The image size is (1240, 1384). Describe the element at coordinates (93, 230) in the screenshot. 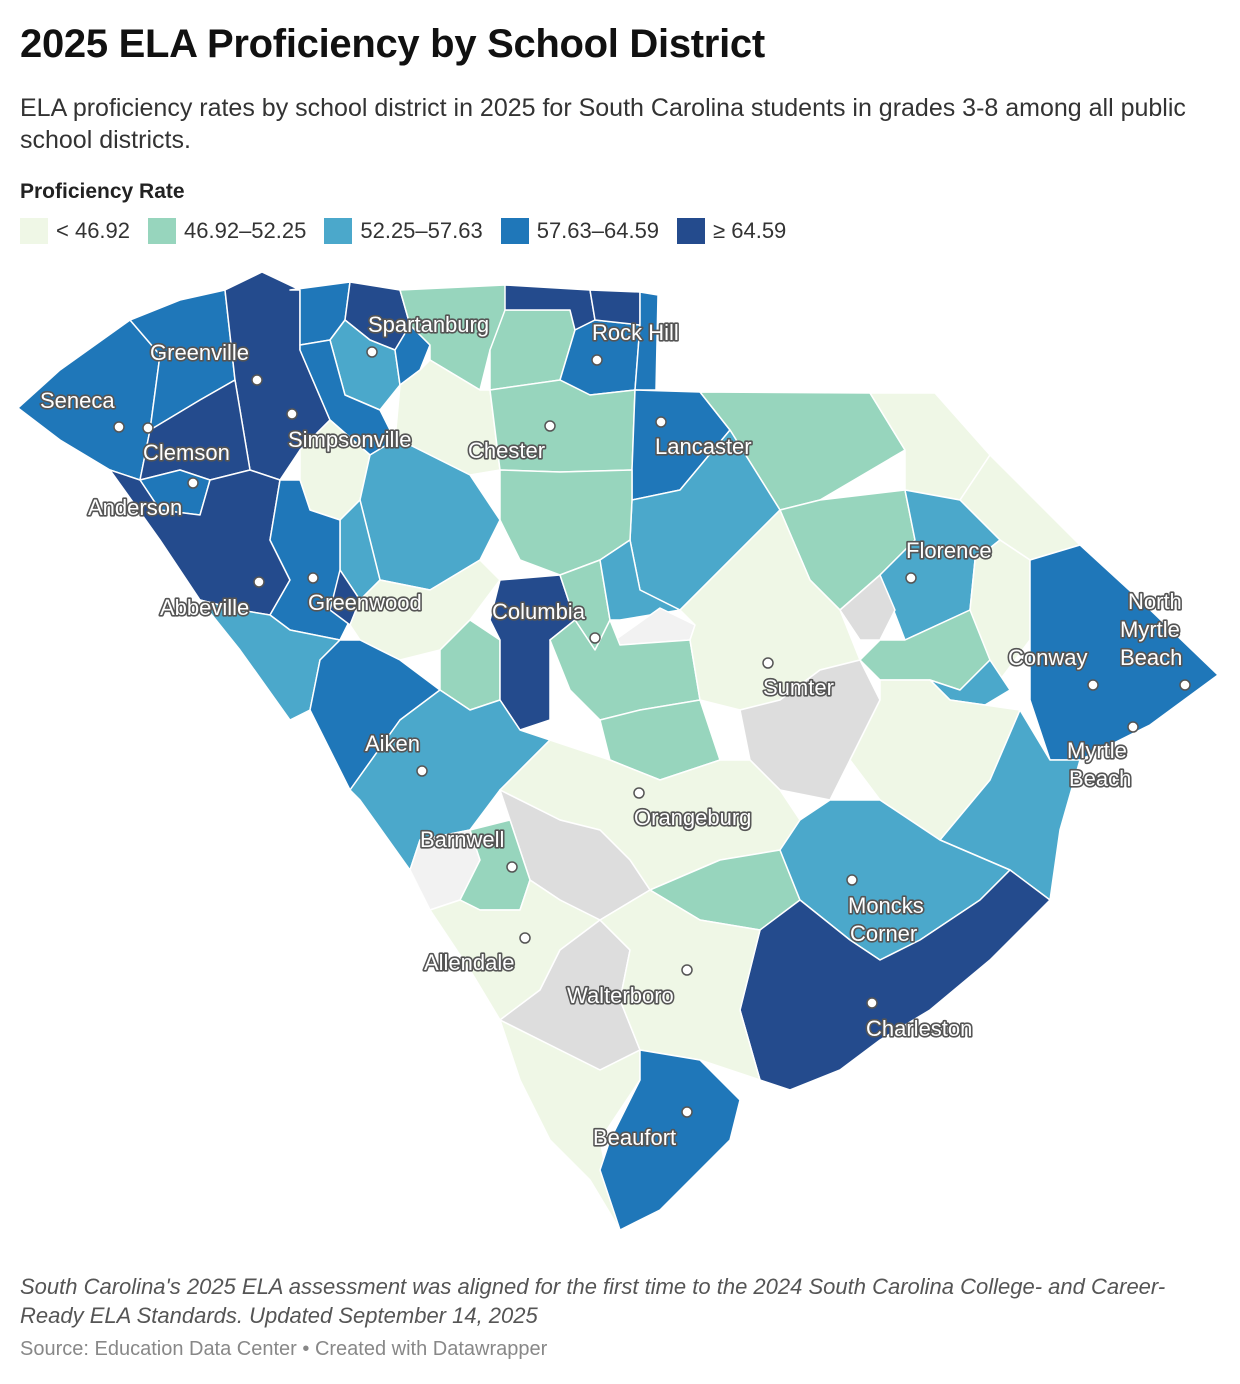

I see `legend-label: < 46.92` at that location.